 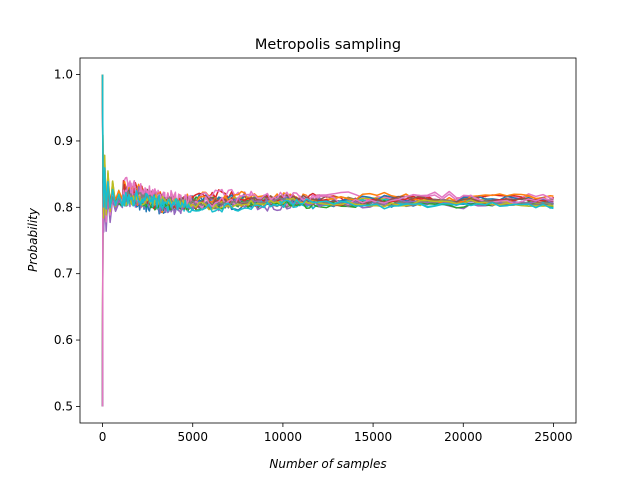 What do you see at coordinates (67, 240) in the screenshot?
I see `y-axis: 0.5 0.6 0.7 0.8 0.9 1.0` at bounding box center [67, 240].